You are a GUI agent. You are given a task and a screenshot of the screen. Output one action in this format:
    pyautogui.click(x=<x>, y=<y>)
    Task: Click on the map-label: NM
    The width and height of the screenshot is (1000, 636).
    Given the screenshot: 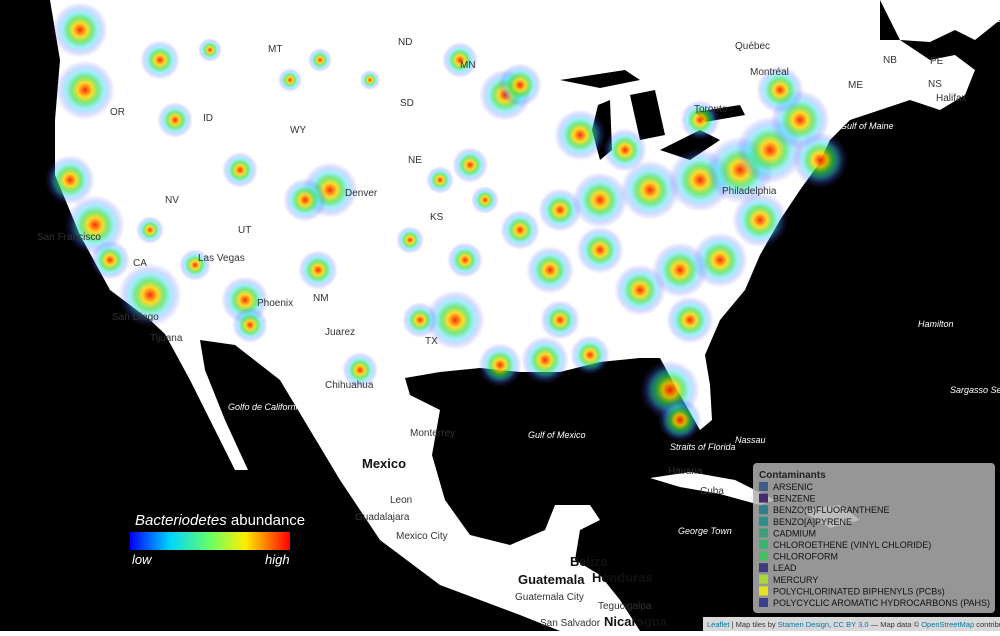 What is the action you would take?
    pyautogui.click(x=321, y=298)
    